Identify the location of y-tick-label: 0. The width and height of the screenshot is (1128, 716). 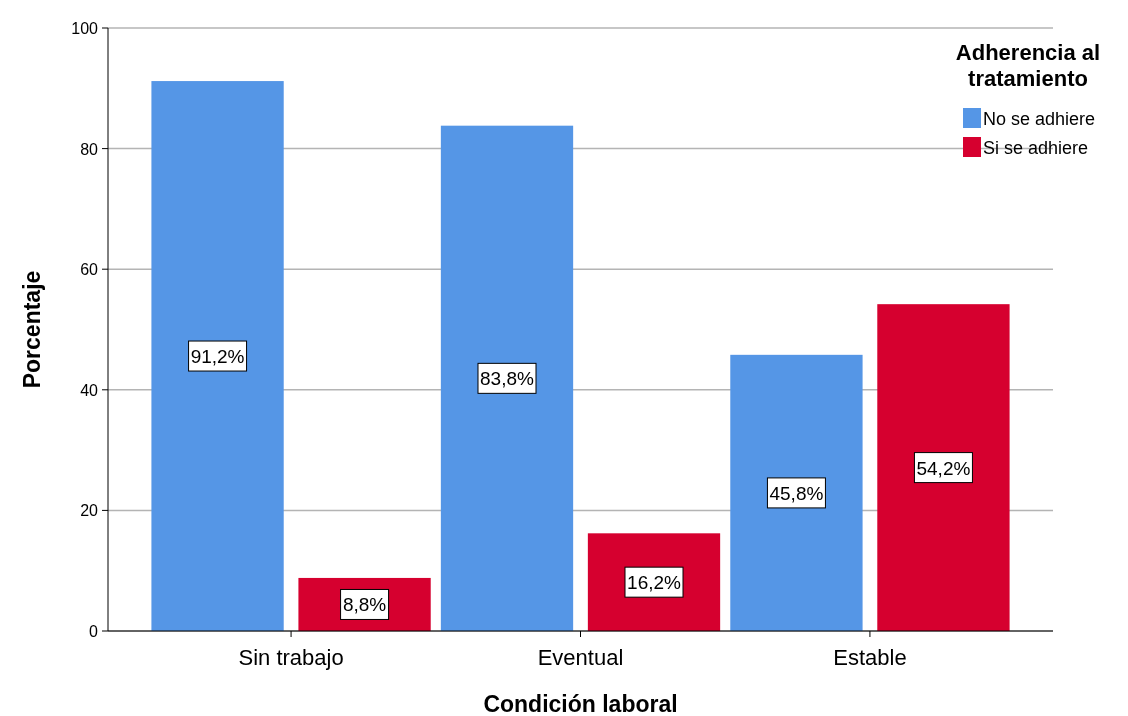
(94, 631).